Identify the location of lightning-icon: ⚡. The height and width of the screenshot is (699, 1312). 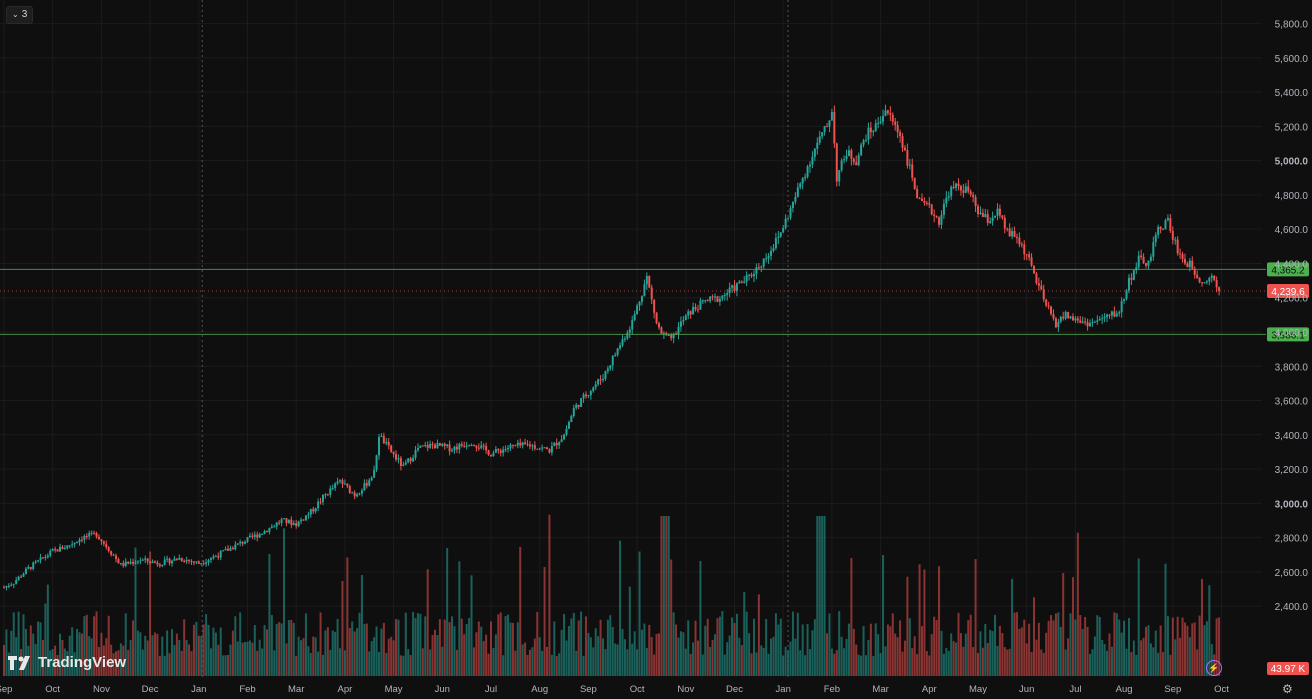
(1214, 668).